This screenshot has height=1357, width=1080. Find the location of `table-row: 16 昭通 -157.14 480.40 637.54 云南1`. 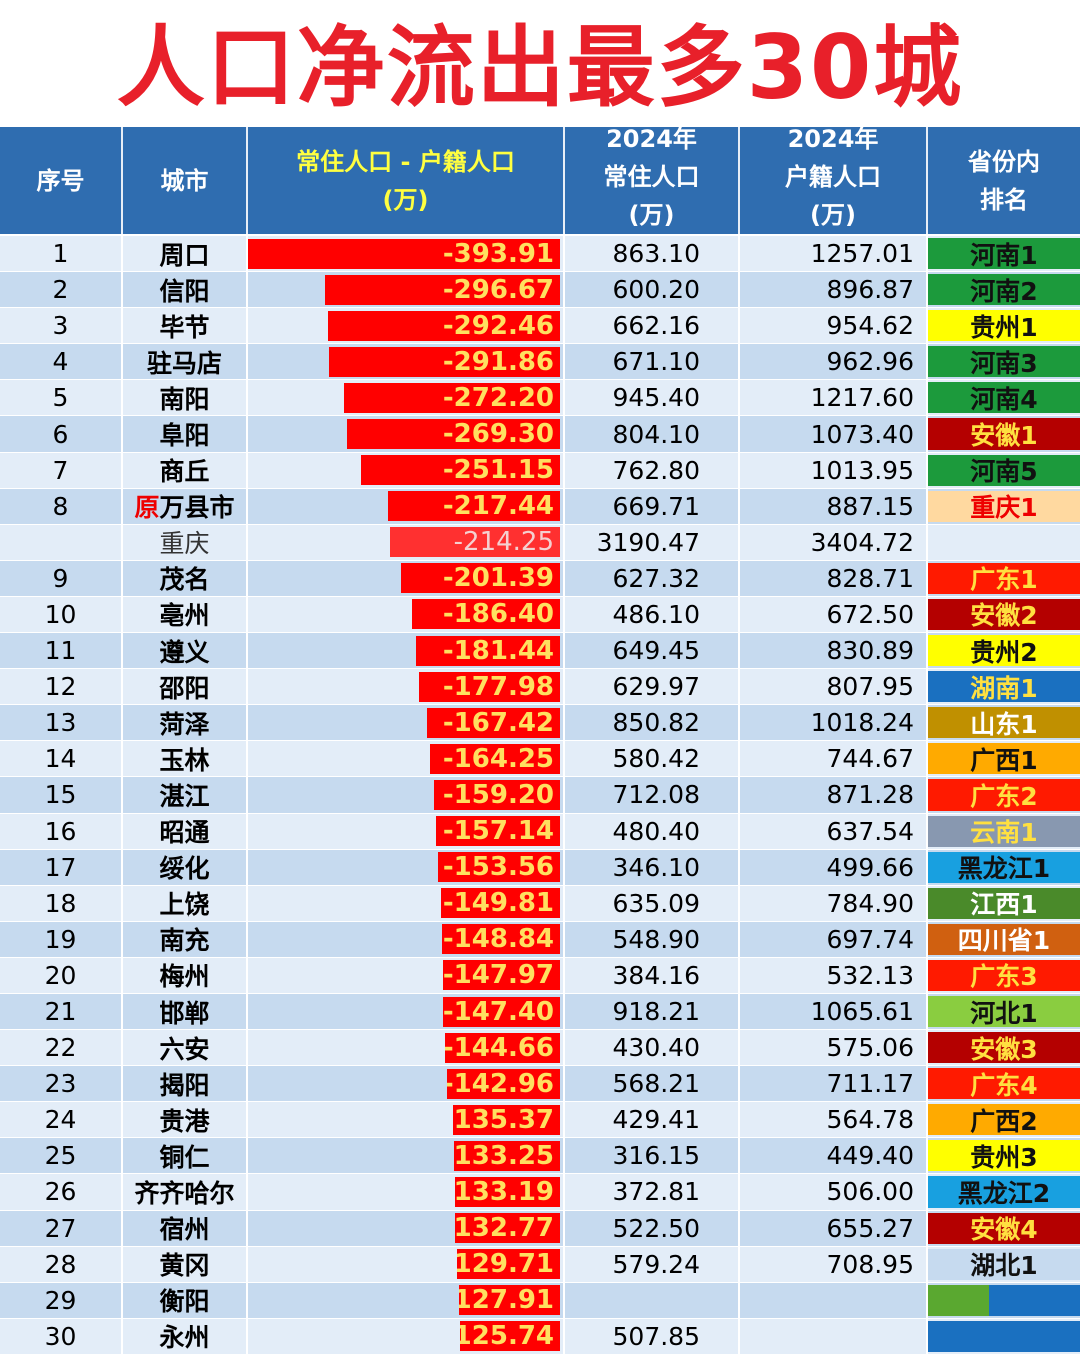

table-row: 16 昭通 -157.14 480.40 637.54 云南1 is located at coordinates (540, 831).